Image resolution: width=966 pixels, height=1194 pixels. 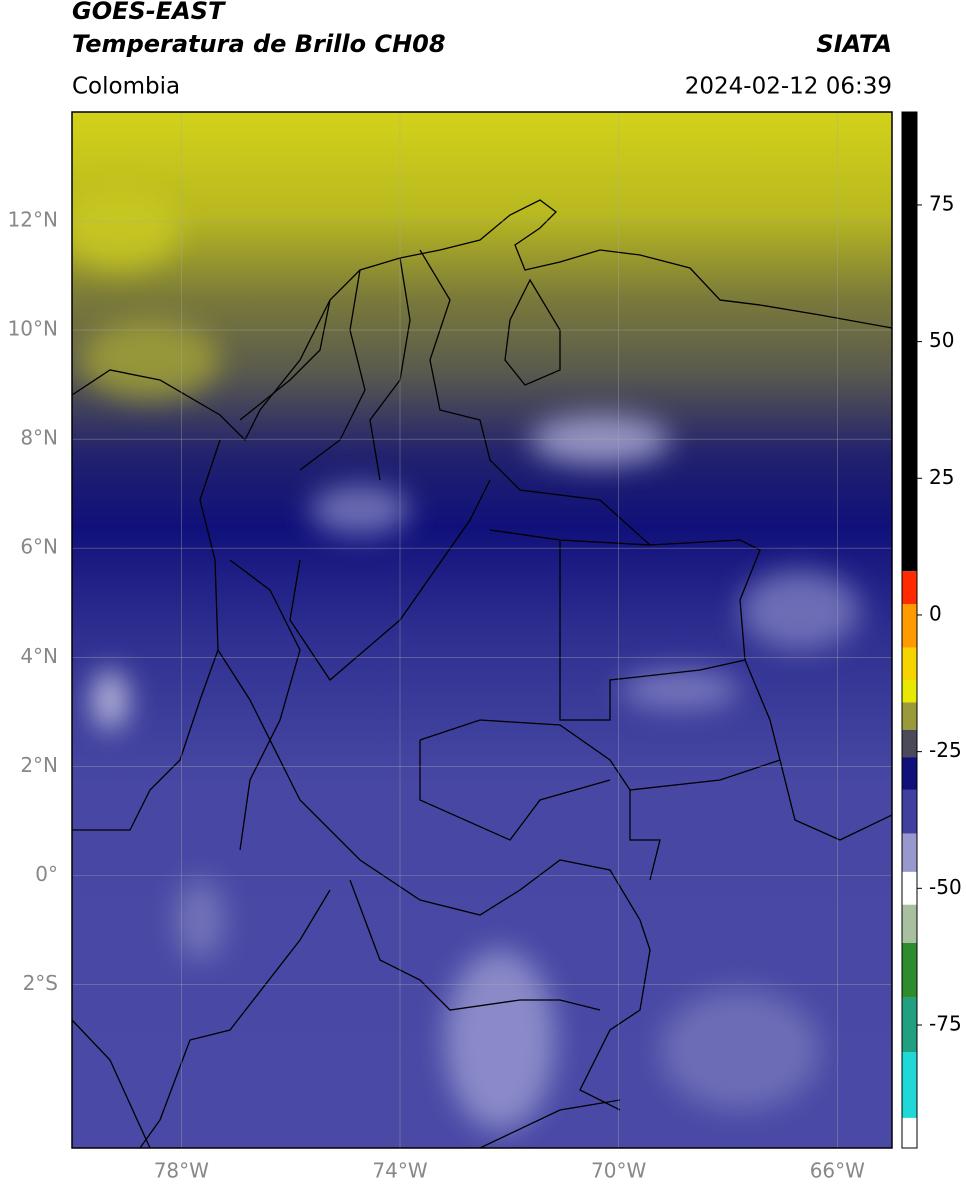 What do you see at coordinates (854, 44) in the screenshot?
I see `source: SIATA` at bounding box center [854, 44].